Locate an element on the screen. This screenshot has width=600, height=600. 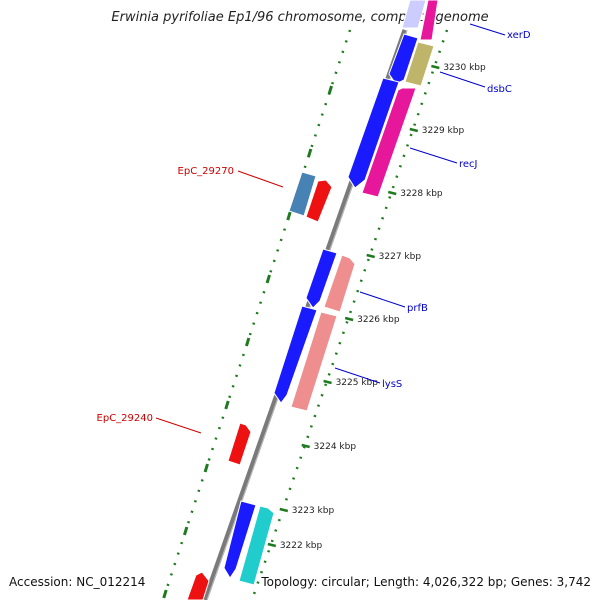
feature-xerD is located at coordinates (429, 20).